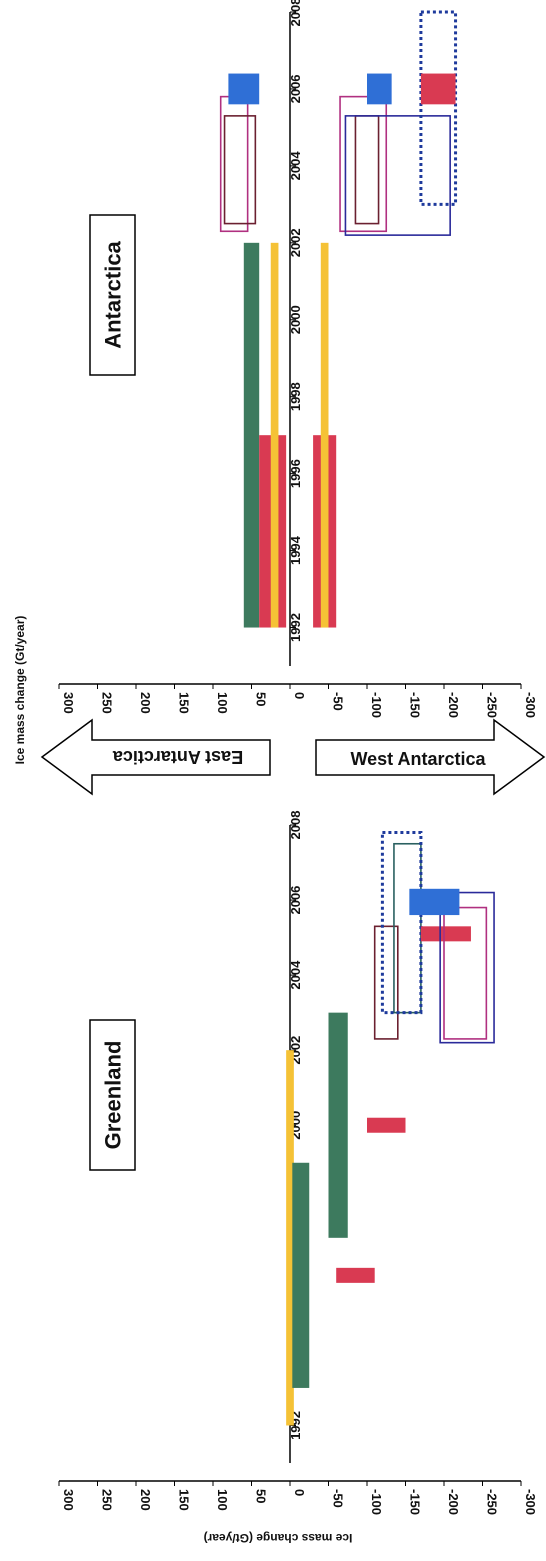 The width and height of the screenshot is (546, 1561). What do you see at coordinates (295, 627) in the screenshot?
I see `year-tick-label: 1992` at bounding box center [295, 627].